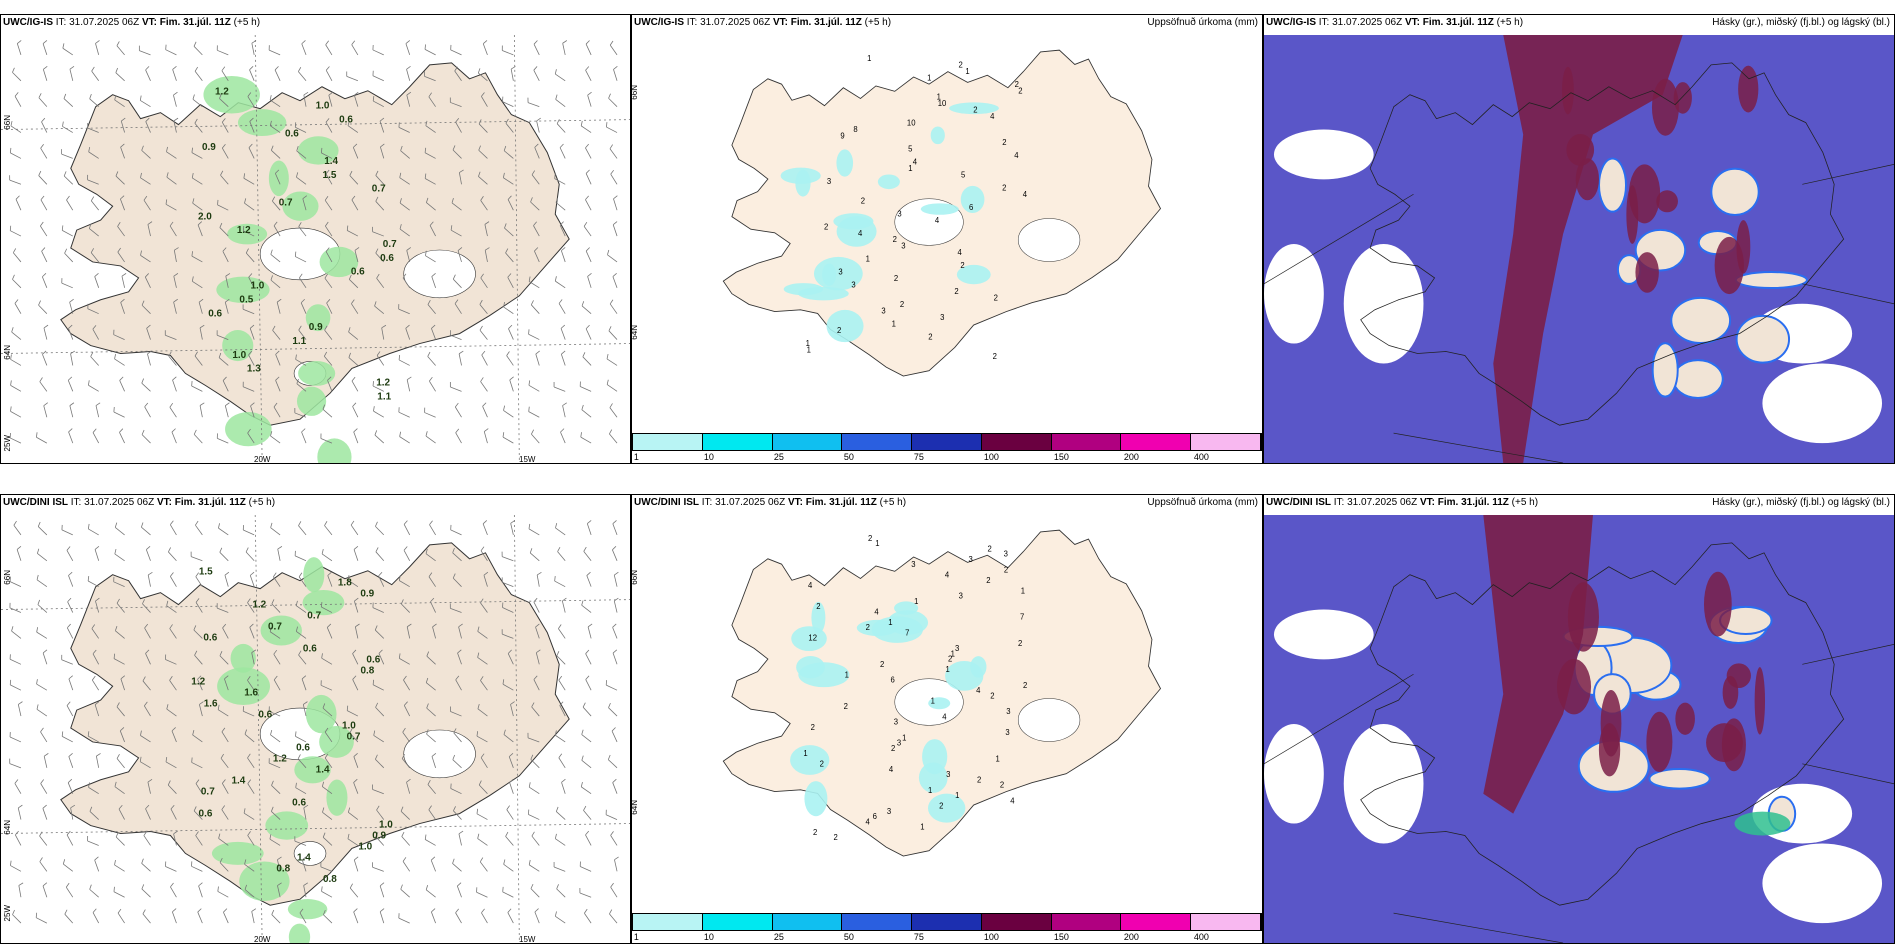 The height and width of the screenshot is (950, 1900). Describe the element at coordinates (7, 577) in the screenshot. I see `lat-label-66: 66N` at that location.